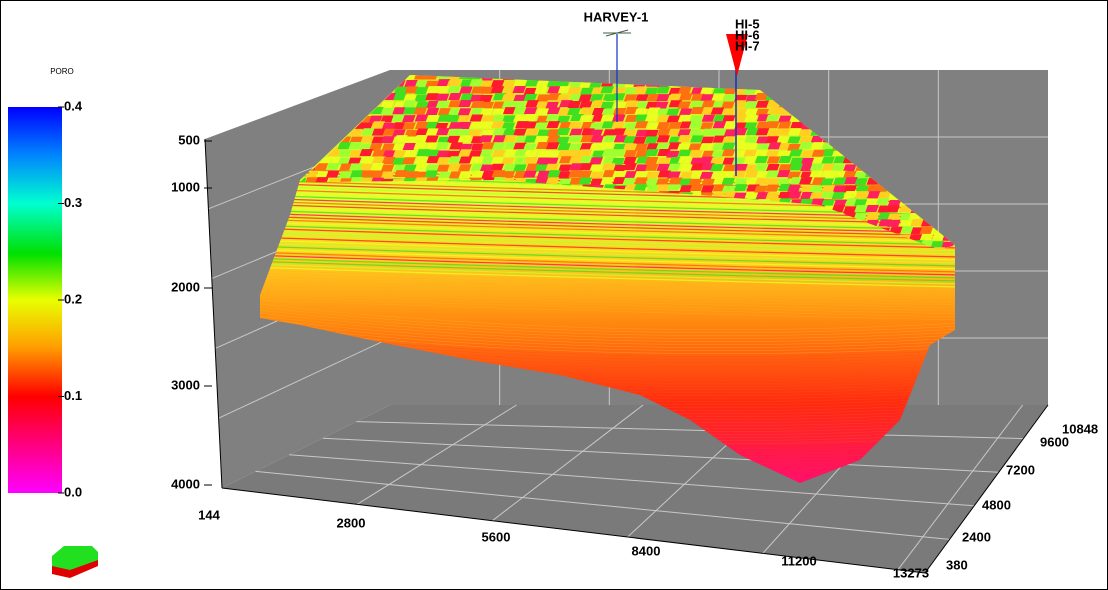  Describe the element at coordinates (1080, 428) in the screenshot. I see `y-label: 10848` at that location.